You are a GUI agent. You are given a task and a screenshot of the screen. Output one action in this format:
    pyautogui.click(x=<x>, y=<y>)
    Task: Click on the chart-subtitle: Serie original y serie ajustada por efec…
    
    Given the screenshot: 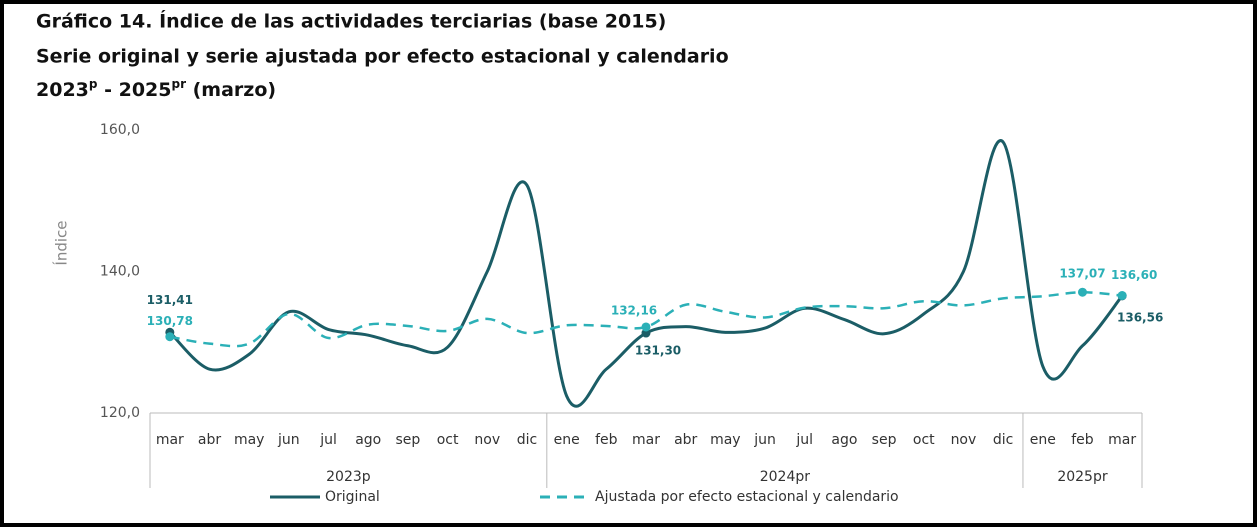 What is the action you would take?
    pyautogui.click(x=382, y=57)
    